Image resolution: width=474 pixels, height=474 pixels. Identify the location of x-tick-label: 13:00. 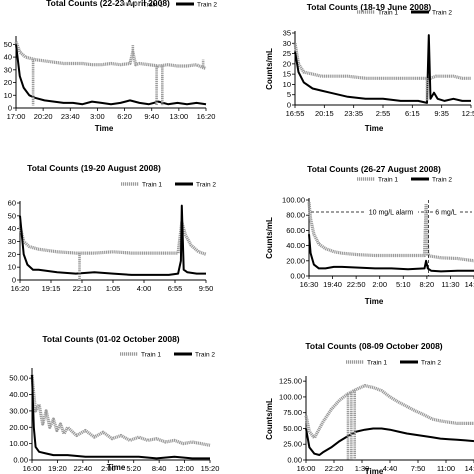
(178, 116).